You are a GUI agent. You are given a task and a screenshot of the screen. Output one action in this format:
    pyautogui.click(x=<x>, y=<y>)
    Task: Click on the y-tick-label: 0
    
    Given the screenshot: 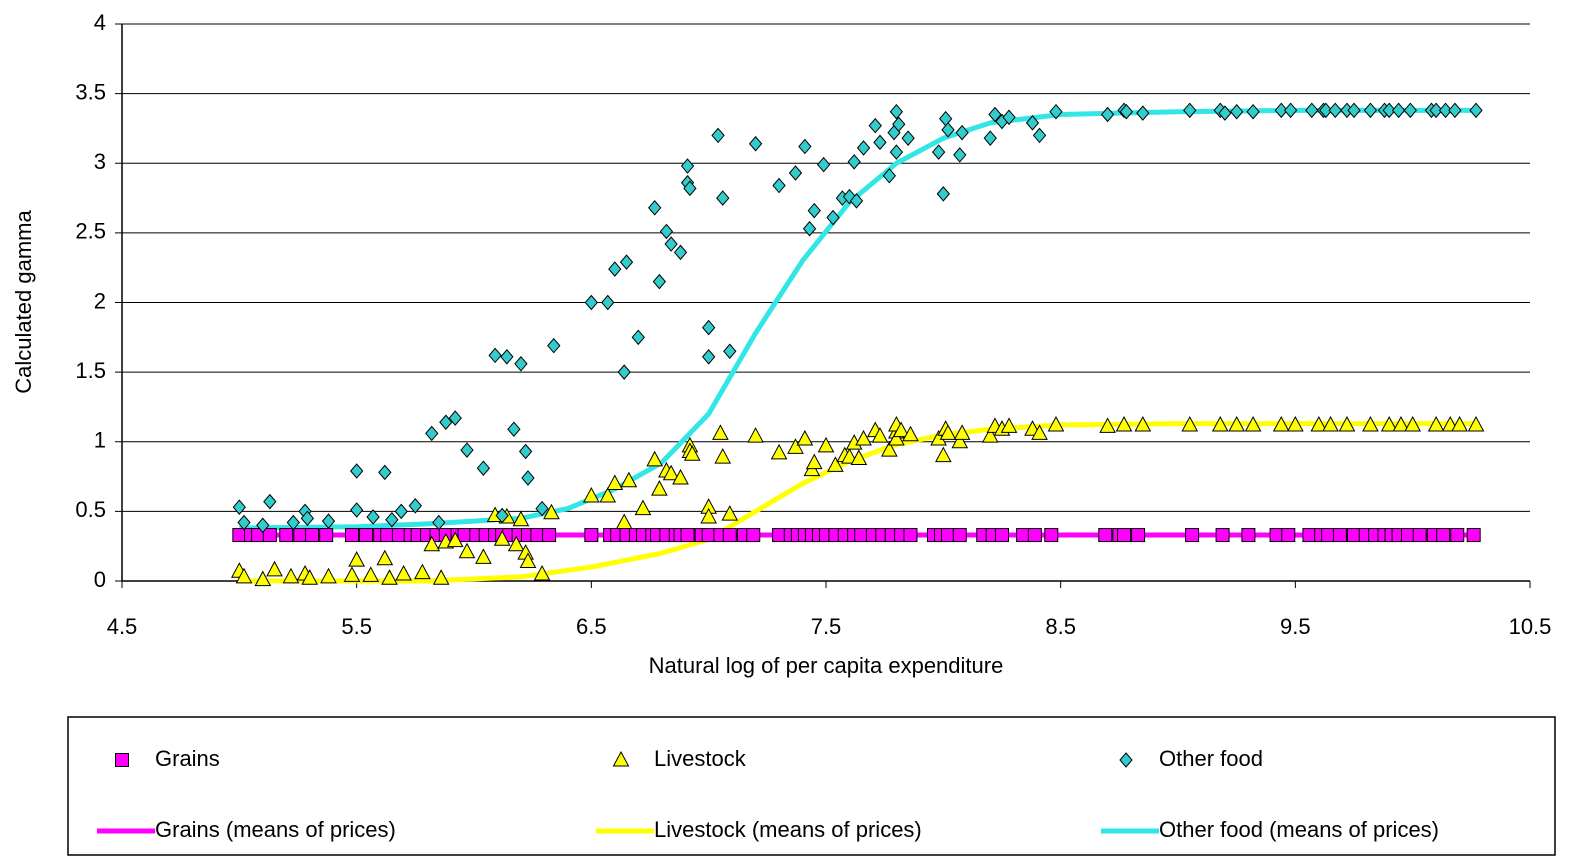 What is the action you would take?
    pyautogui.click(x=100, y=579)
    